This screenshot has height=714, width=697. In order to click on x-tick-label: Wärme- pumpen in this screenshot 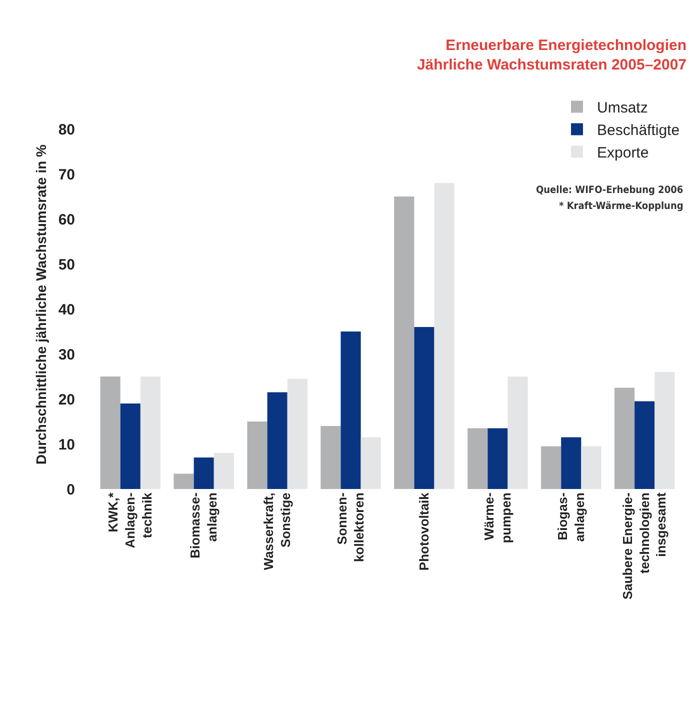, I will do `click(497, 518)`.